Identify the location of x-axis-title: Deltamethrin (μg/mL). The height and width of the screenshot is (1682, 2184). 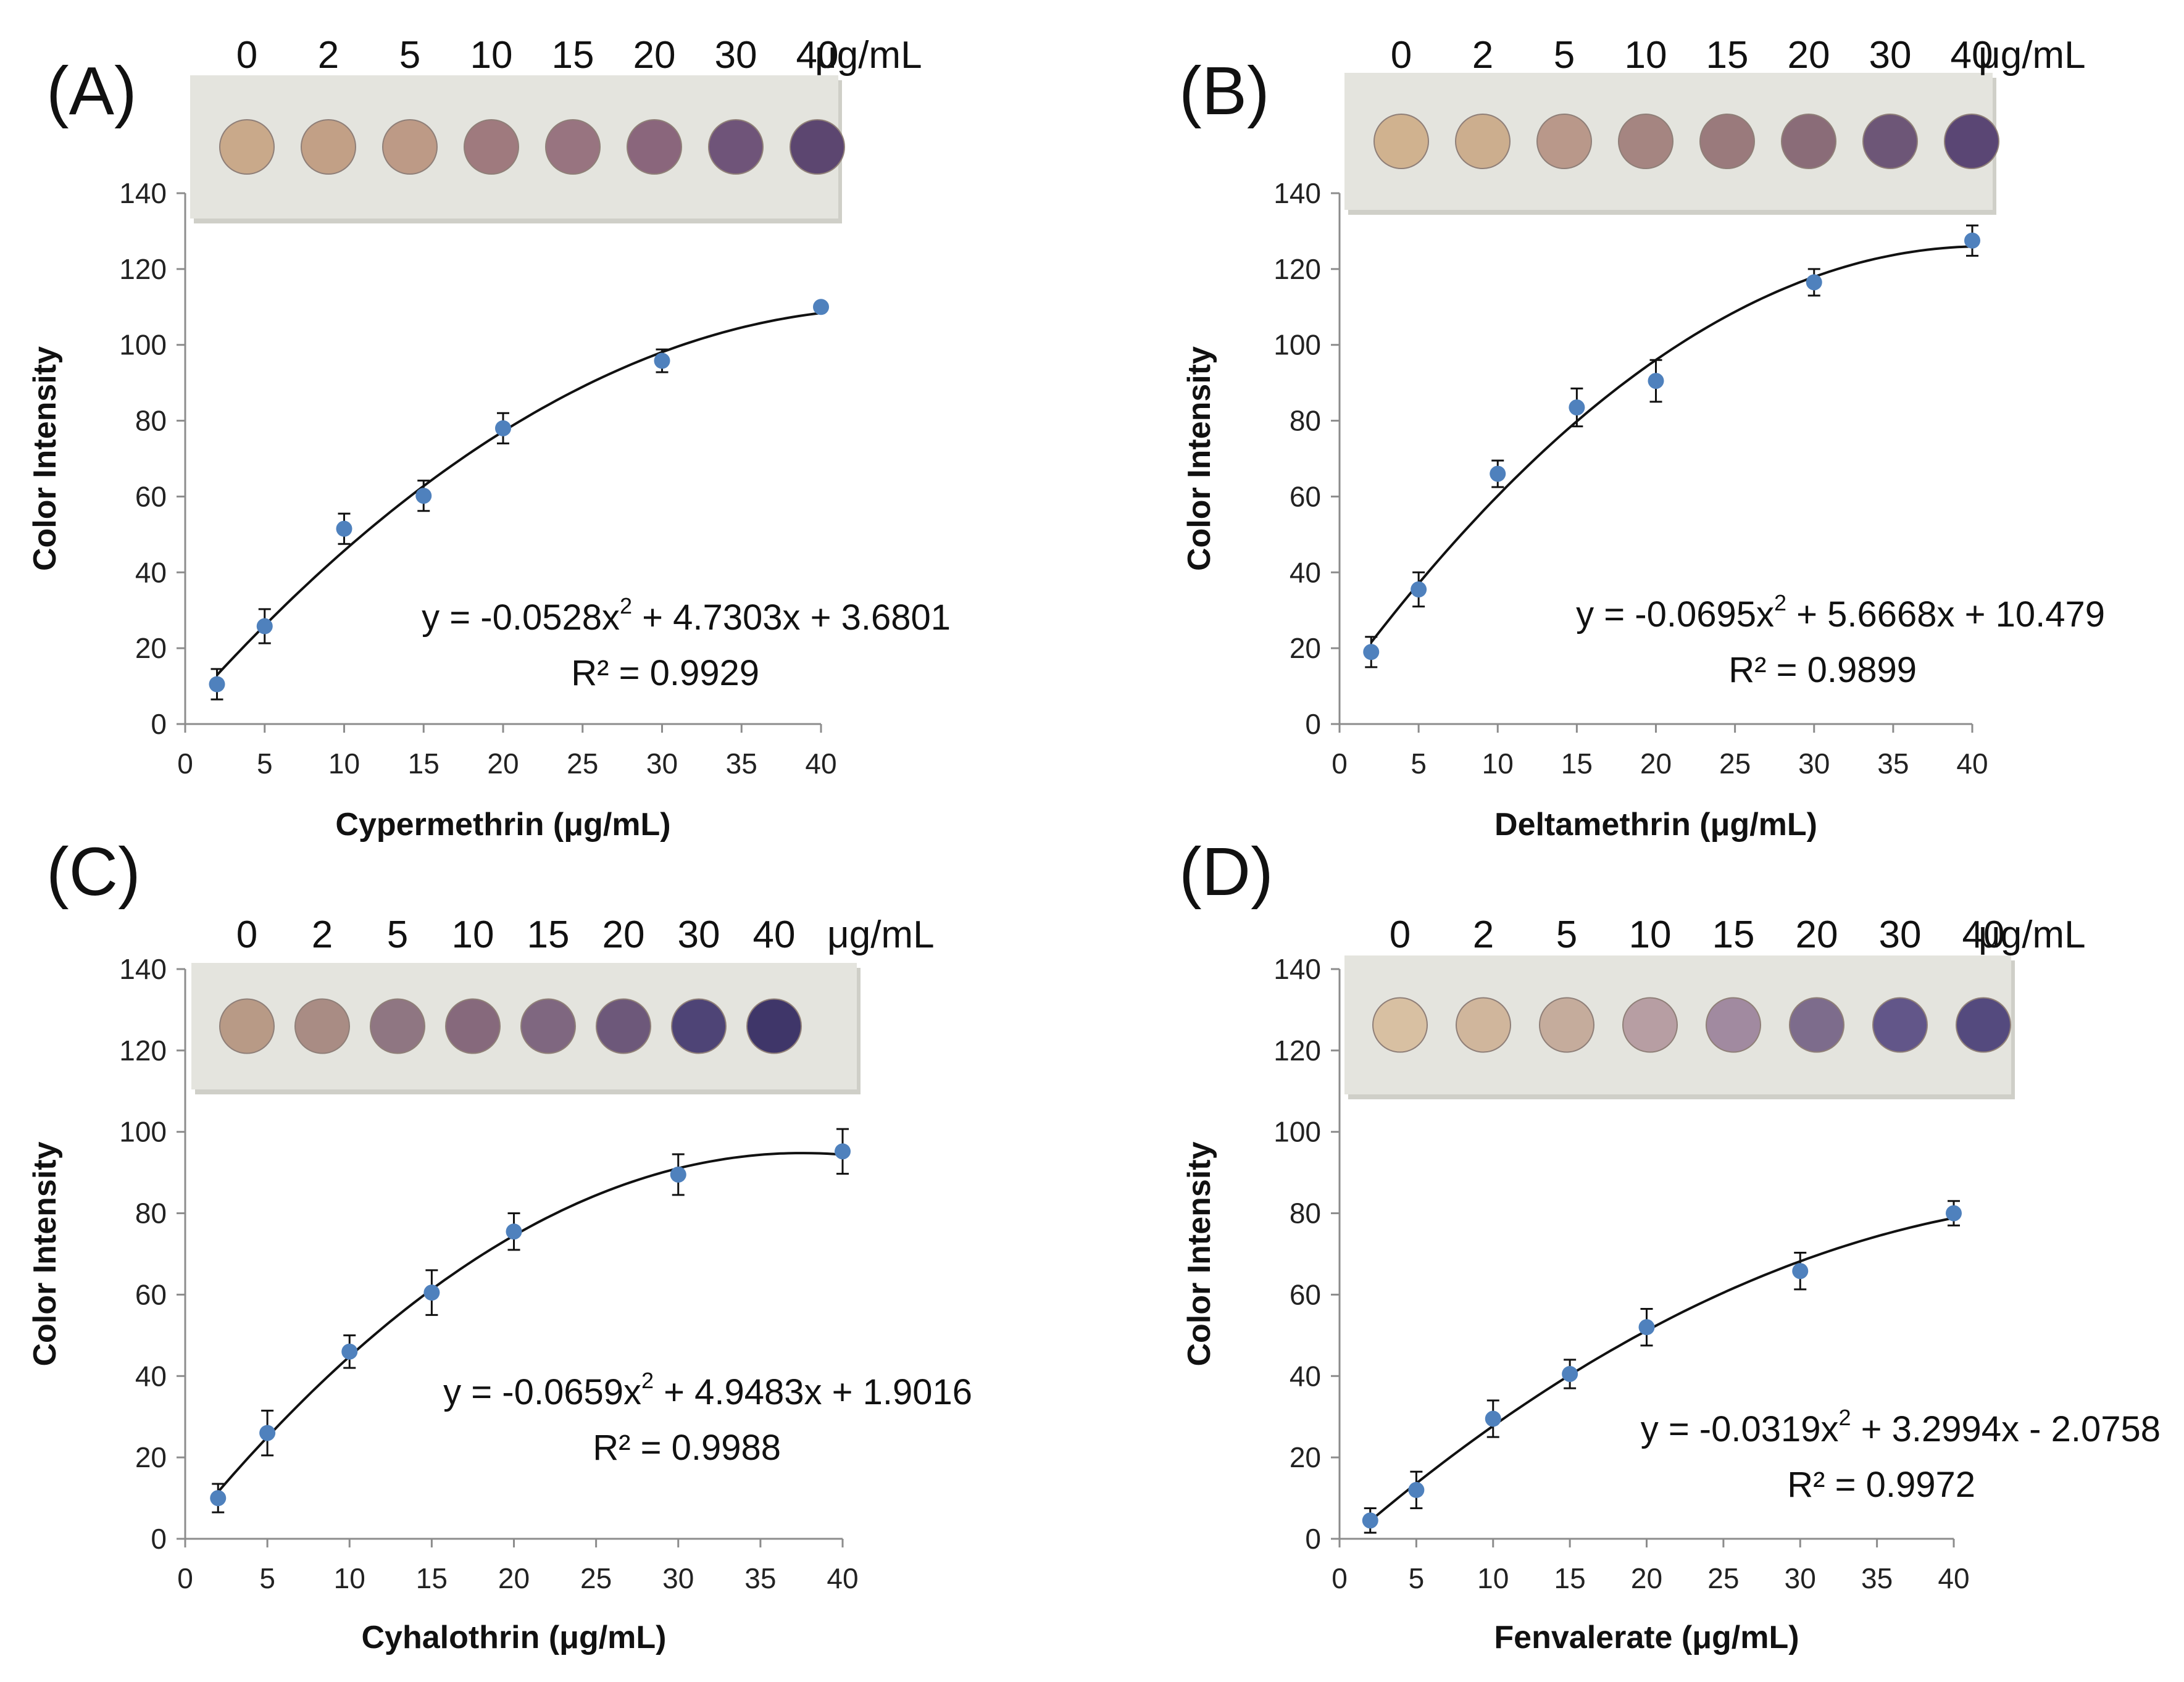
(1655, 825).